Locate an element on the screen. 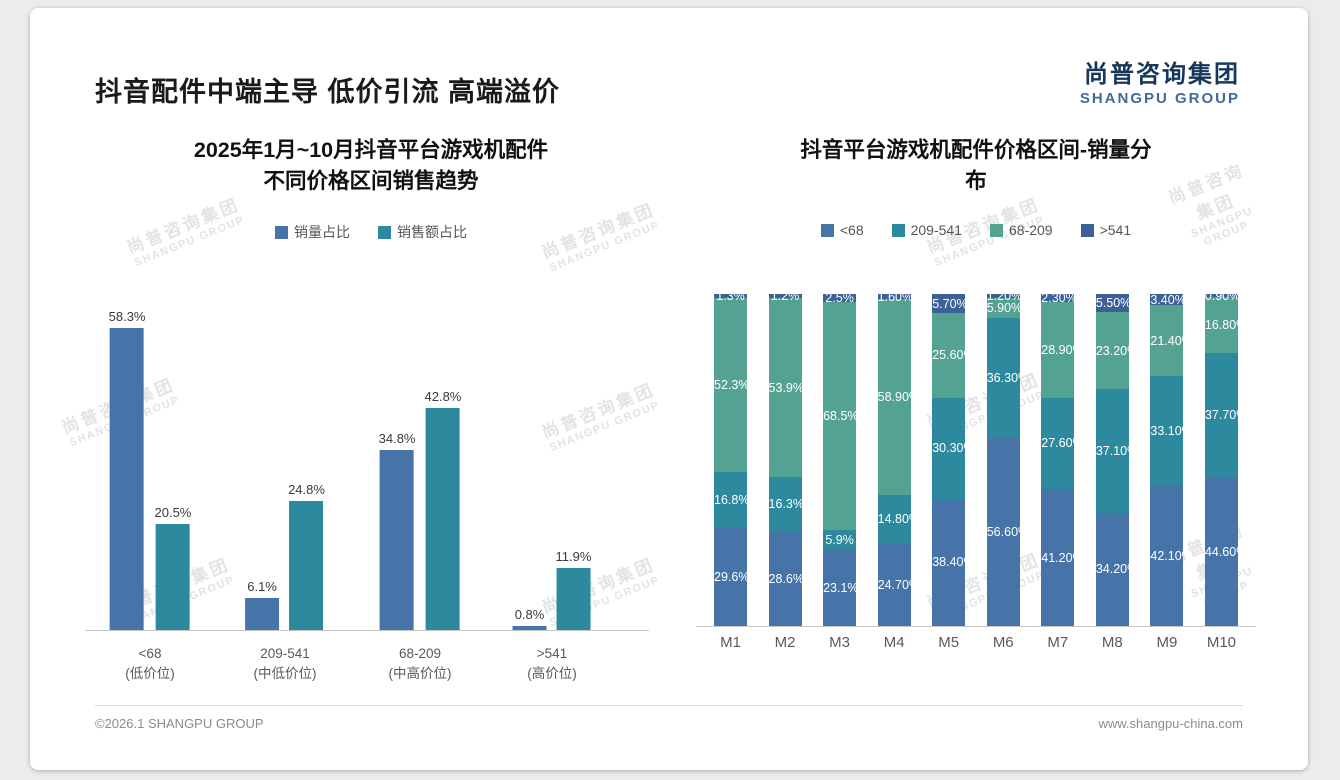 This screenshot has width=1340, height=780. bar-segment->541: 5.50% is located at coordinates (1112, 303).